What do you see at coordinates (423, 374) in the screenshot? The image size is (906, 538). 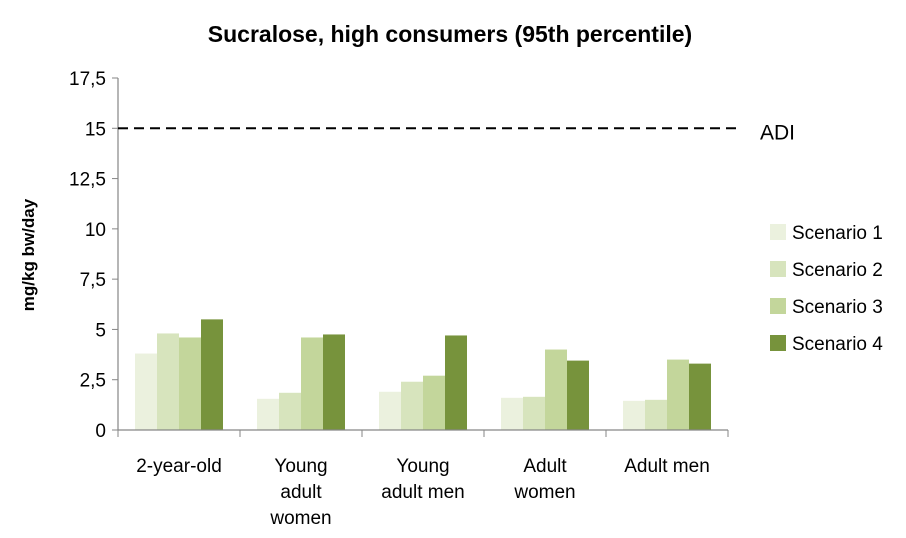 I see `plot-area` at bounding box center [423, 374].